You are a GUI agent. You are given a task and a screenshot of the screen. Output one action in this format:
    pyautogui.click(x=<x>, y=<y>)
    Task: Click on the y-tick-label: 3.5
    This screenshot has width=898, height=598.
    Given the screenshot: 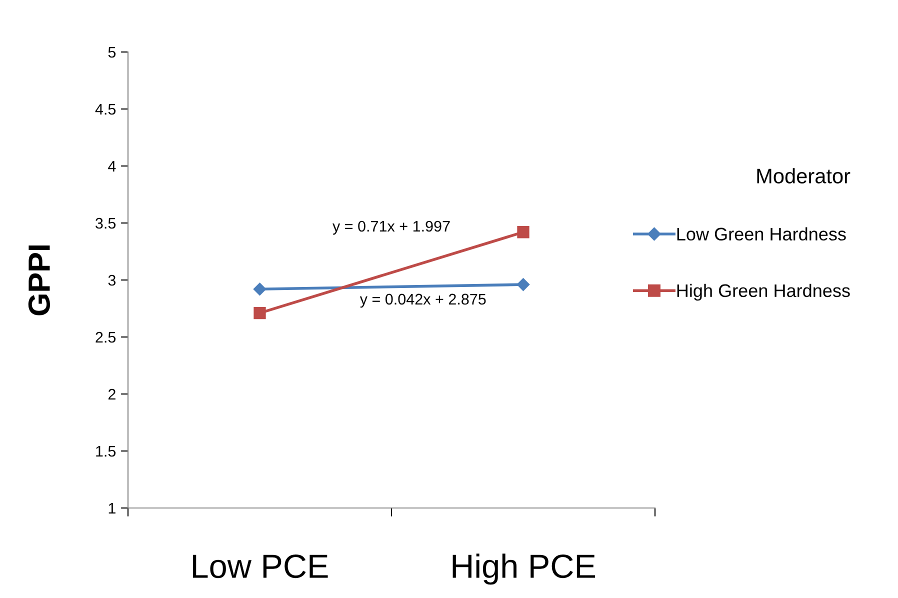 What is the action you would take?
    pyautogui.click(x=106, y=223)
    